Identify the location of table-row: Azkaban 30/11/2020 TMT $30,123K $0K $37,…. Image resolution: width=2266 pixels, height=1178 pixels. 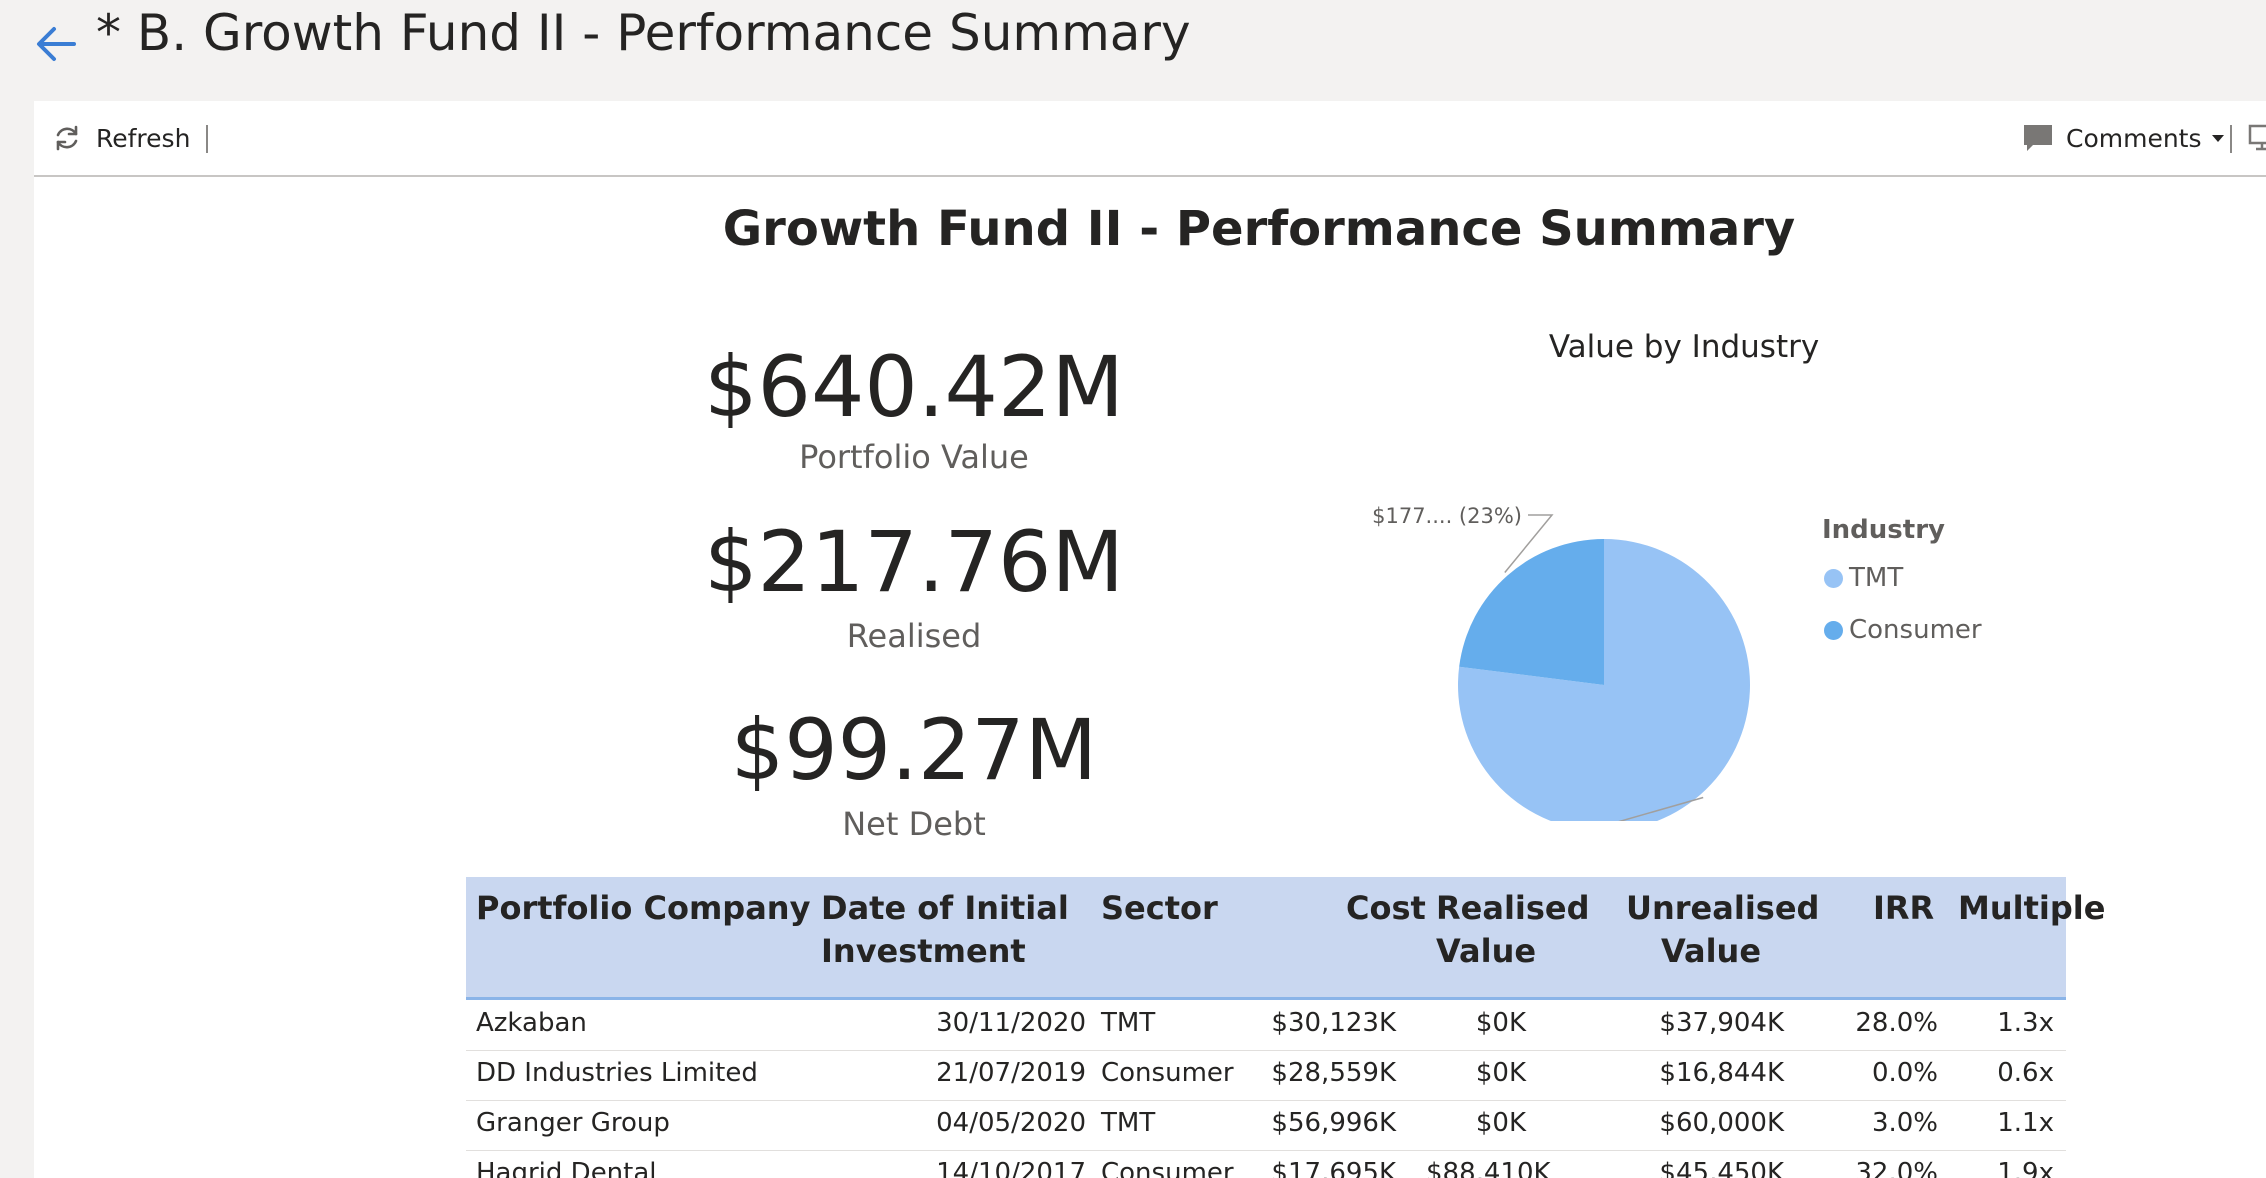
(1266, 1025).